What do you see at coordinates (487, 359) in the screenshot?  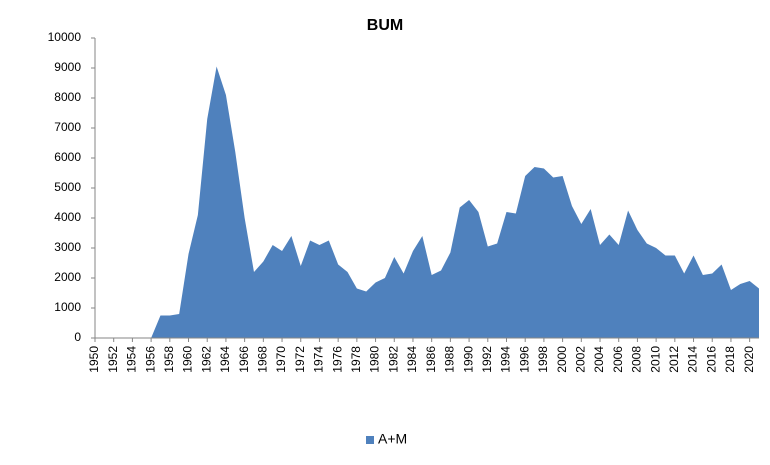 I see `x-tick-label: 1992` at bounding box center [487, 359].